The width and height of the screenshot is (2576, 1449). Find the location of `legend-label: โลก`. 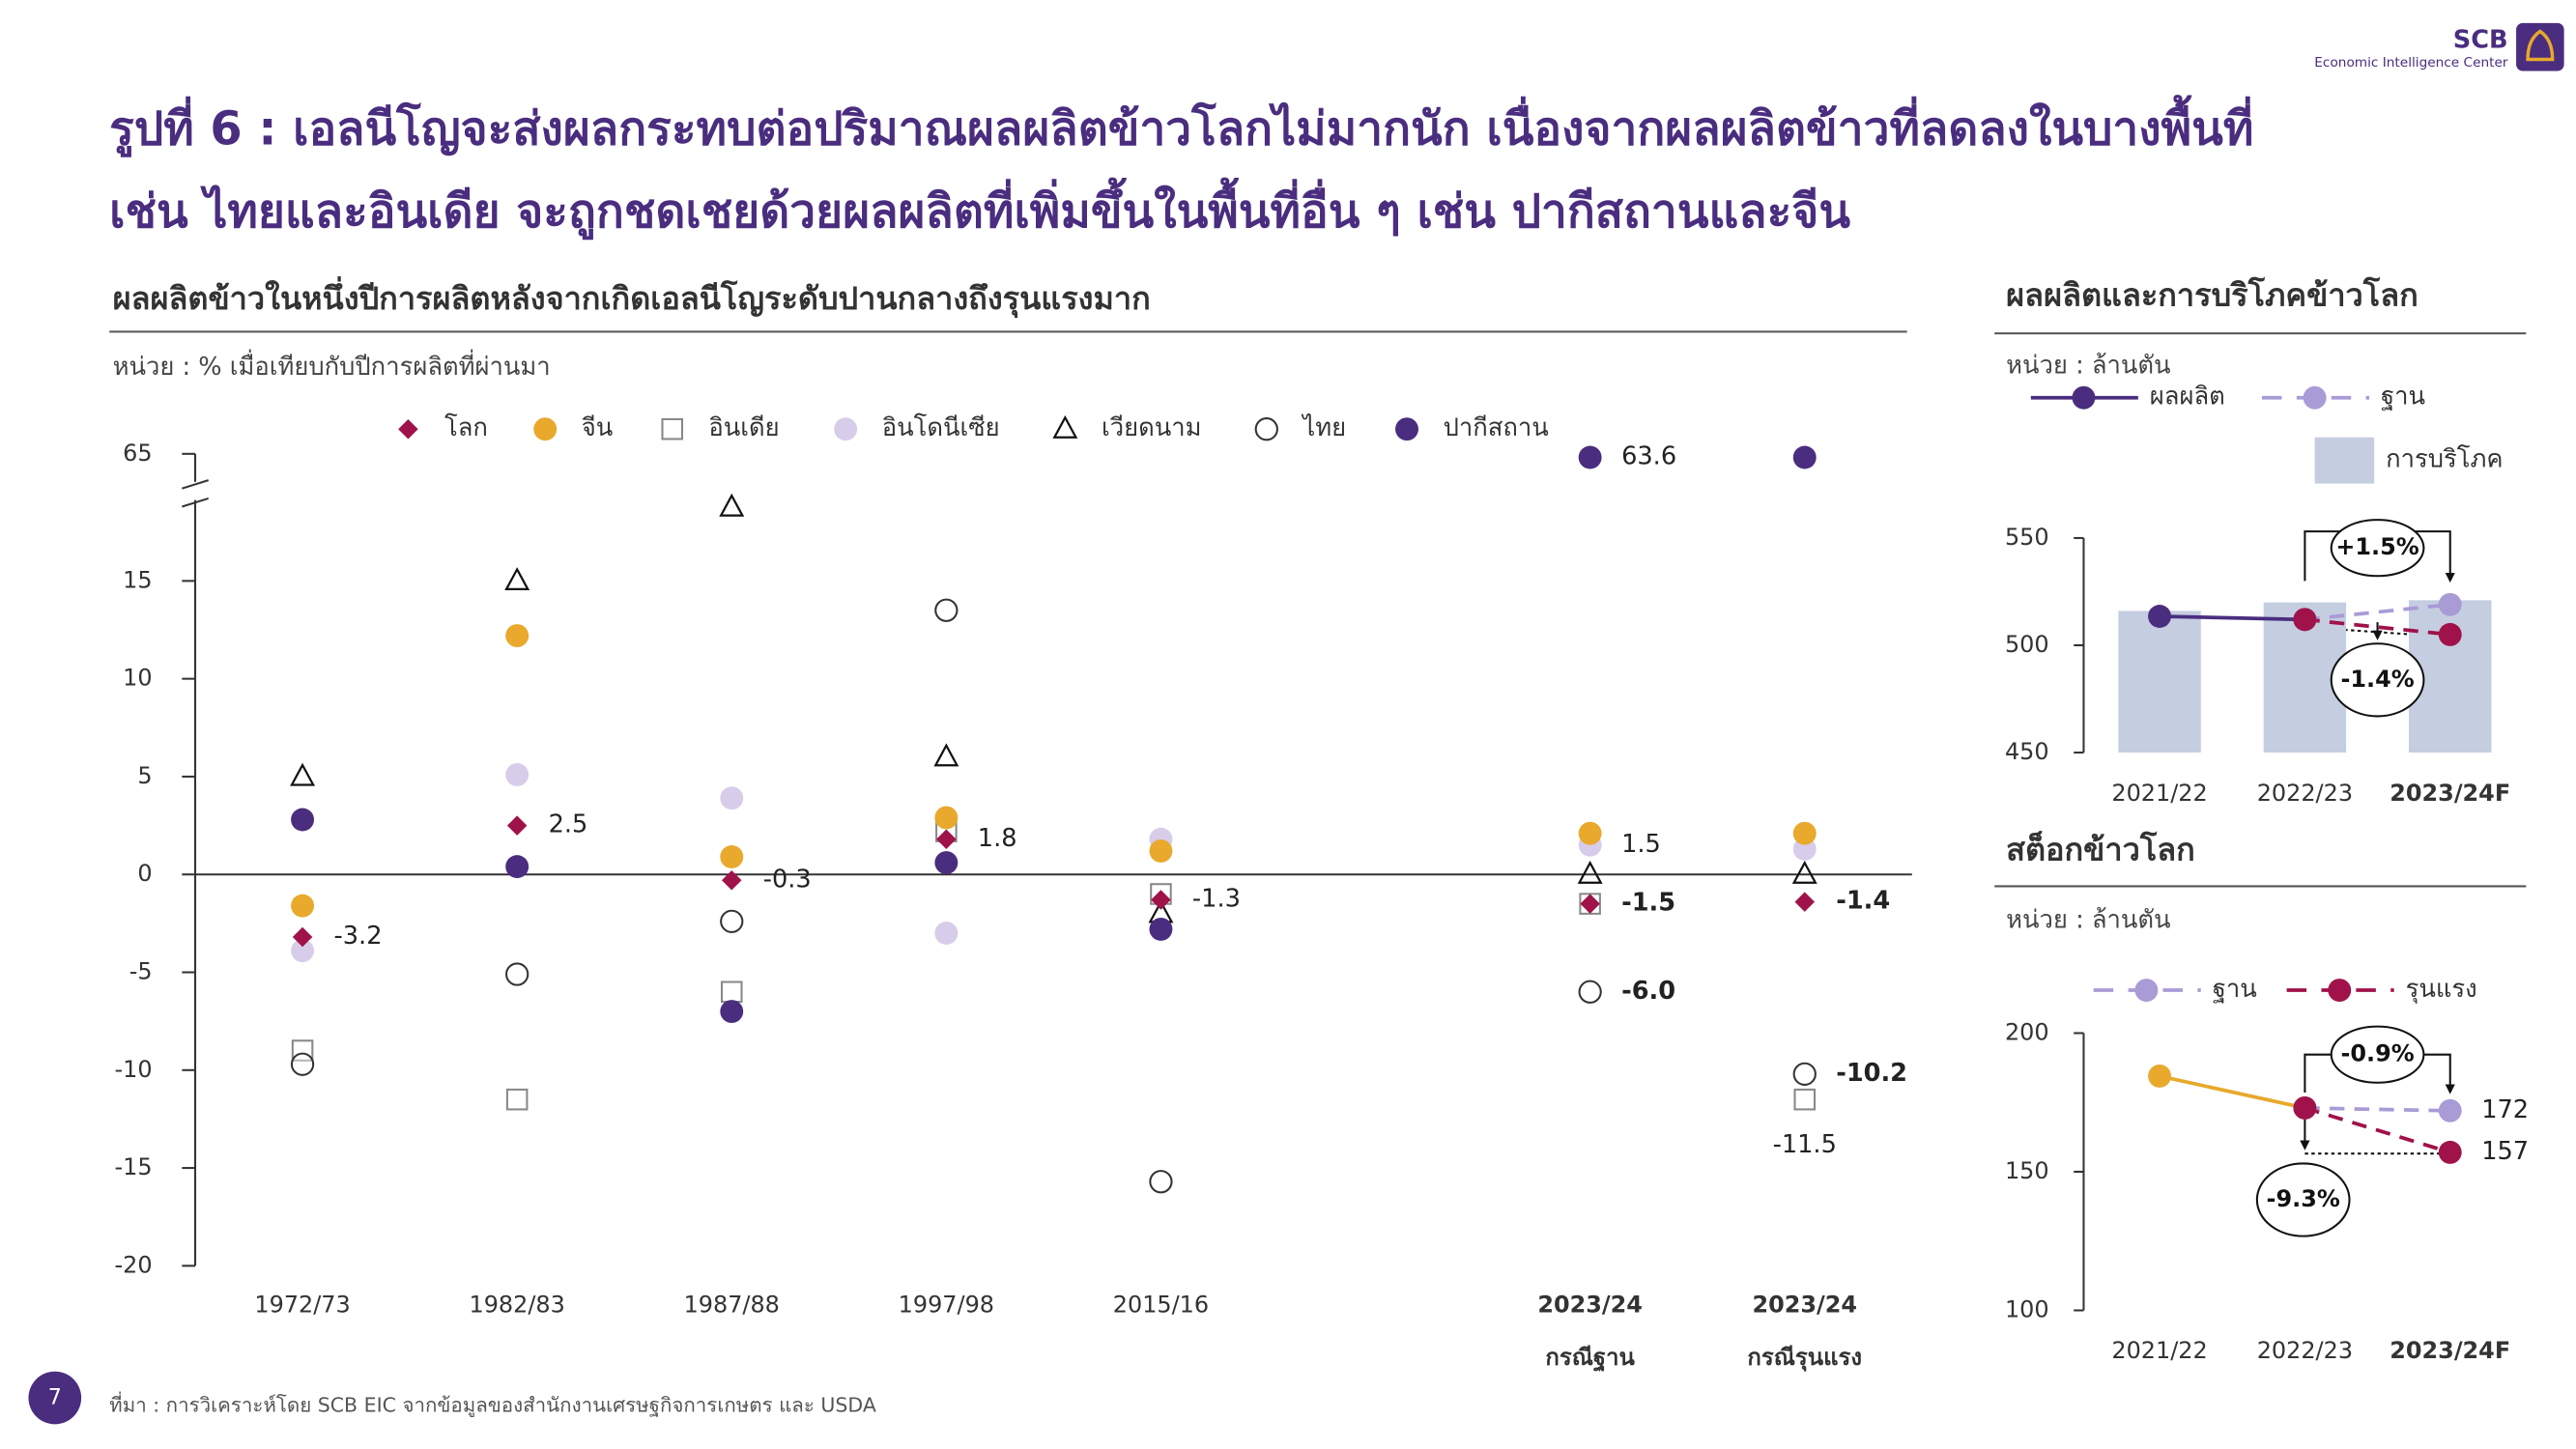

legend-label: โลก is located at coordinates (466, 427).